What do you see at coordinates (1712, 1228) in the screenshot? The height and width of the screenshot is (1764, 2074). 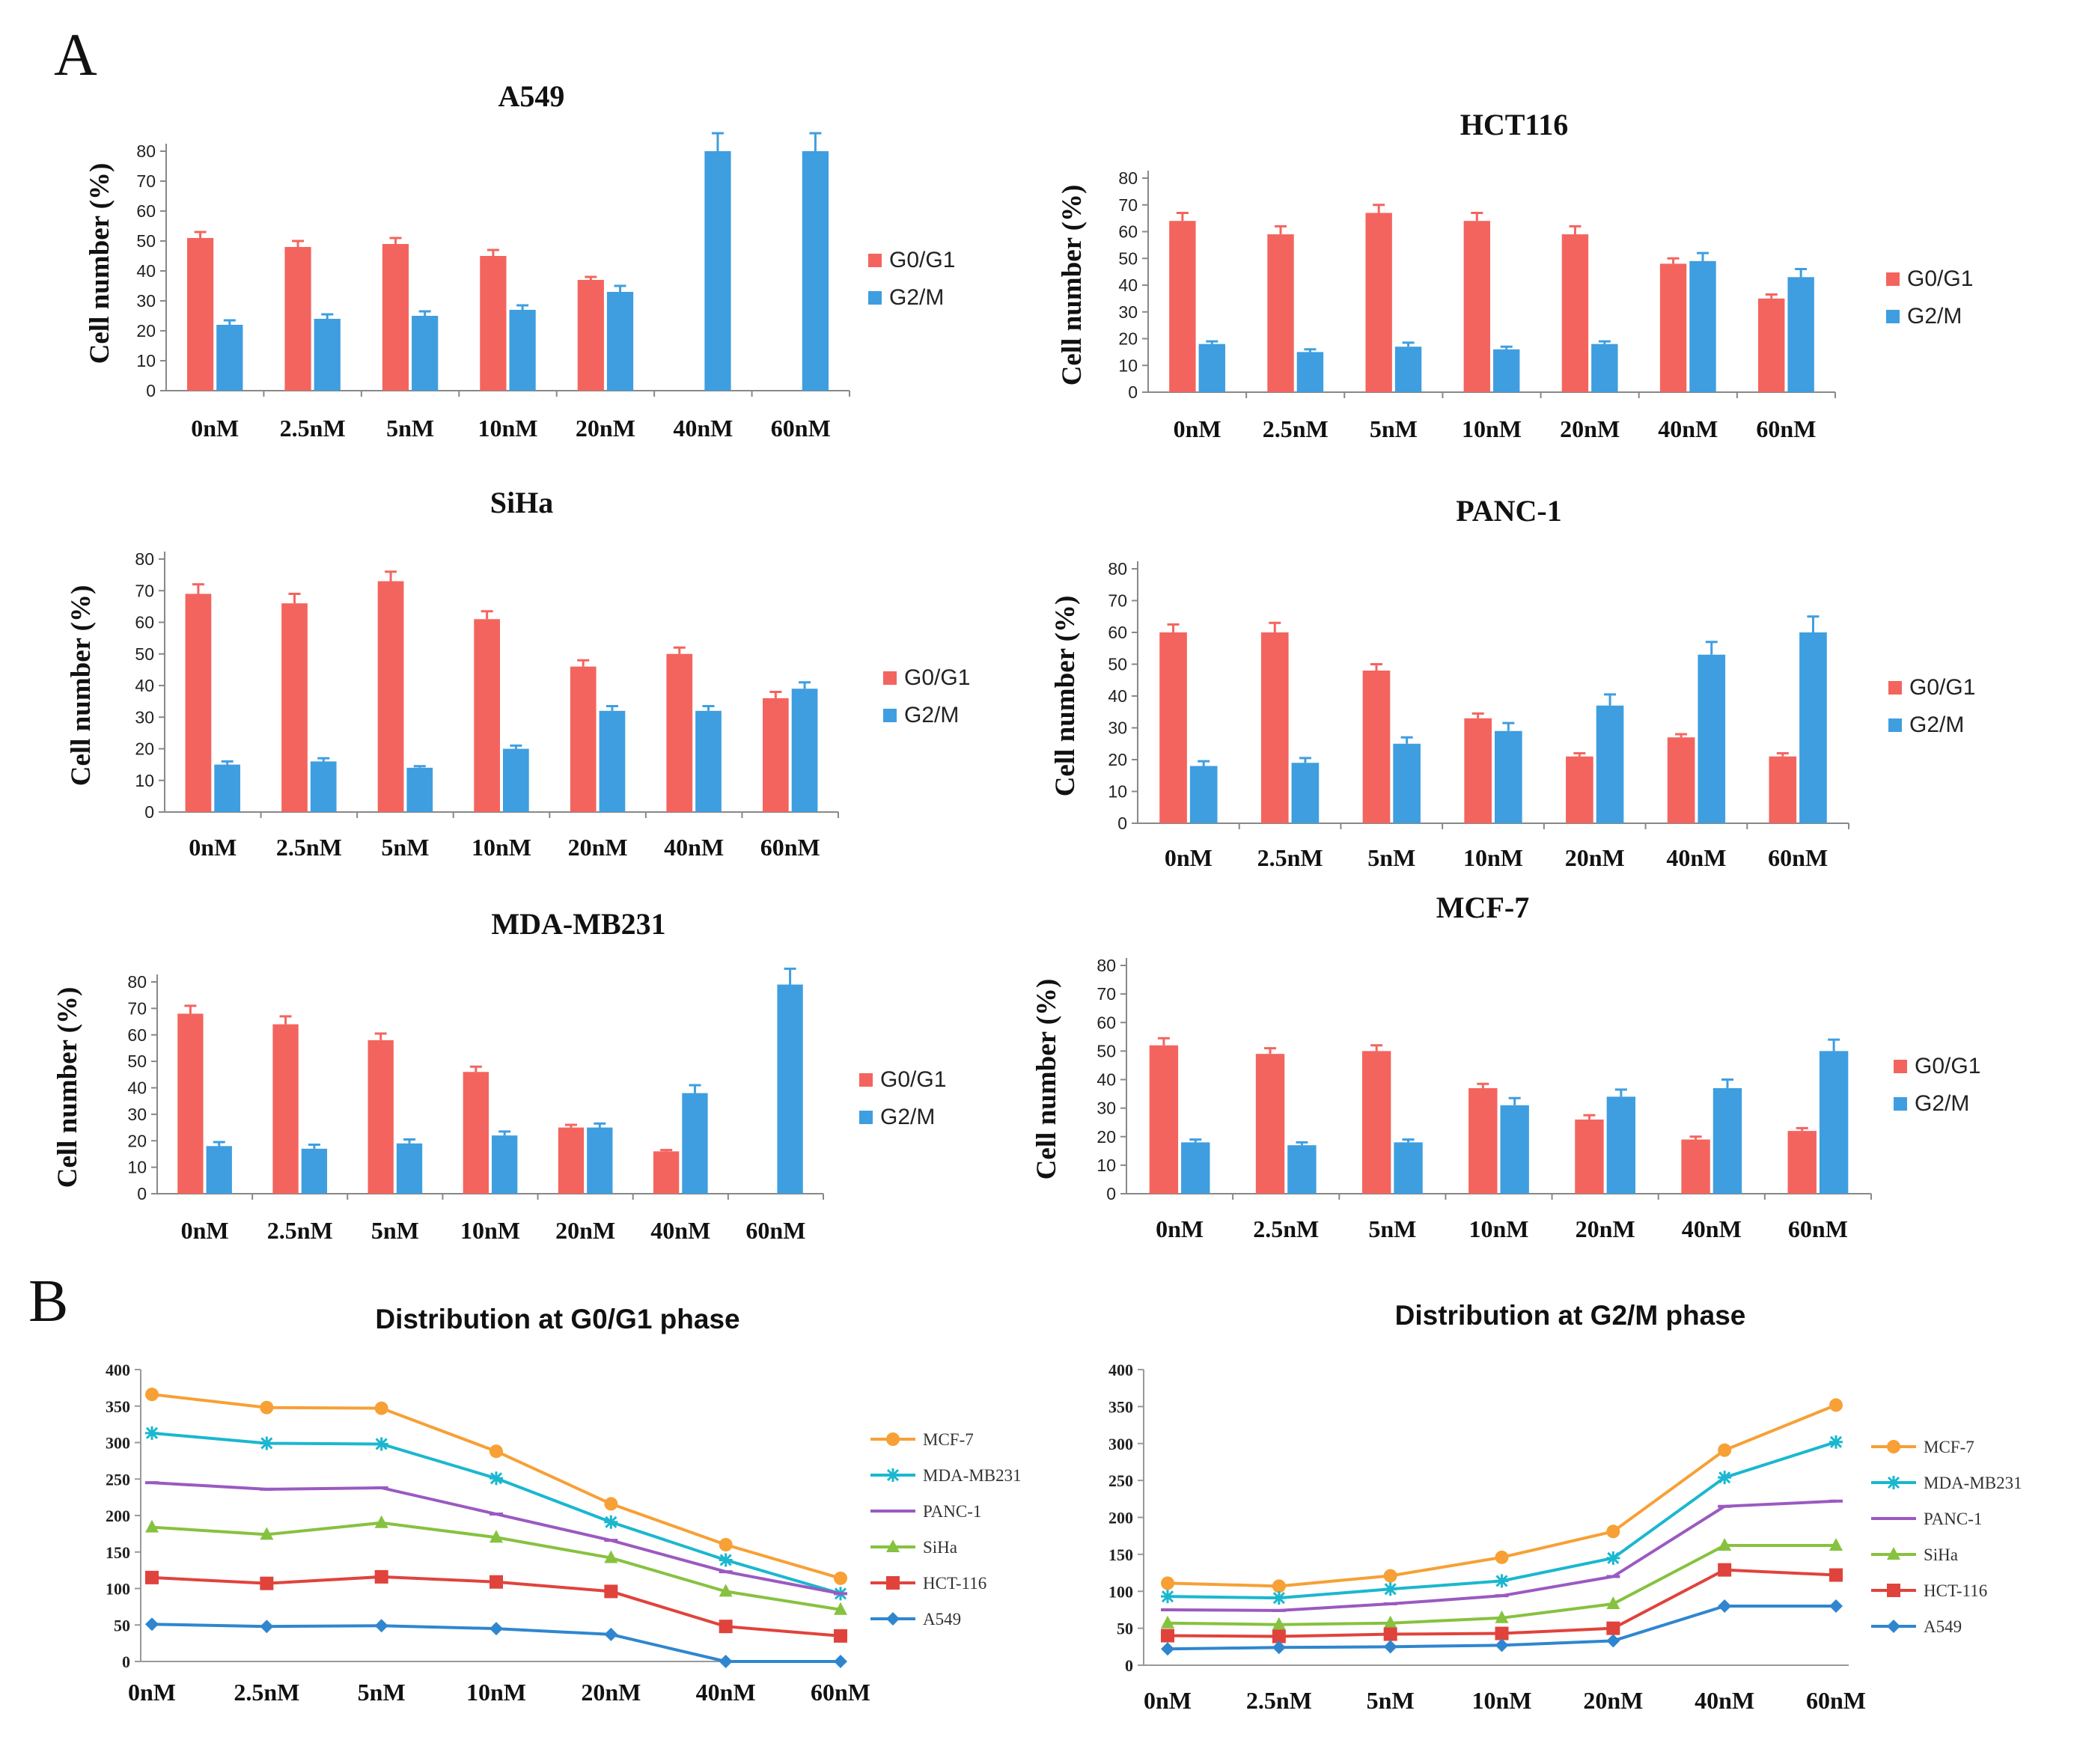 I see `x-tick-label: 40nM` at bounding box center [1712, 1228].